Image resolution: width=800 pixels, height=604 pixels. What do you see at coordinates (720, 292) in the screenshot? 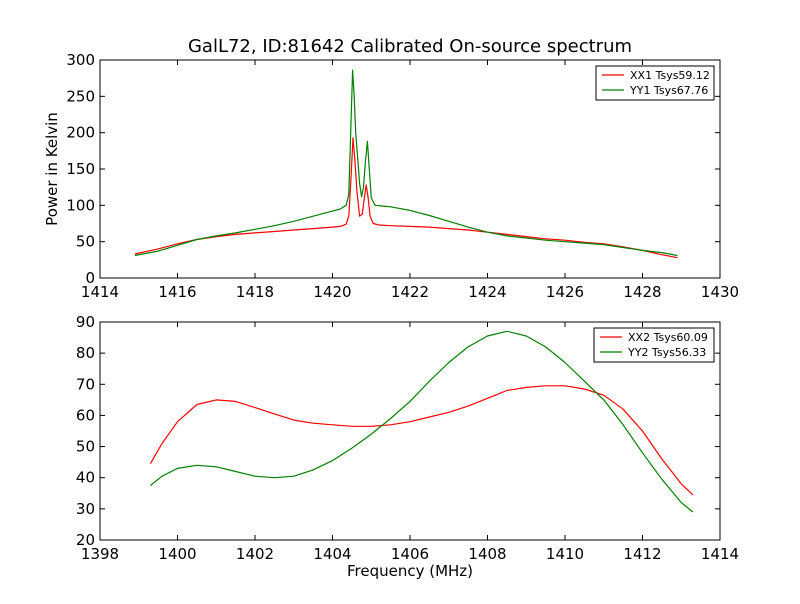
I see `x-tick-label: 1430` at bounding box center [720, 292].